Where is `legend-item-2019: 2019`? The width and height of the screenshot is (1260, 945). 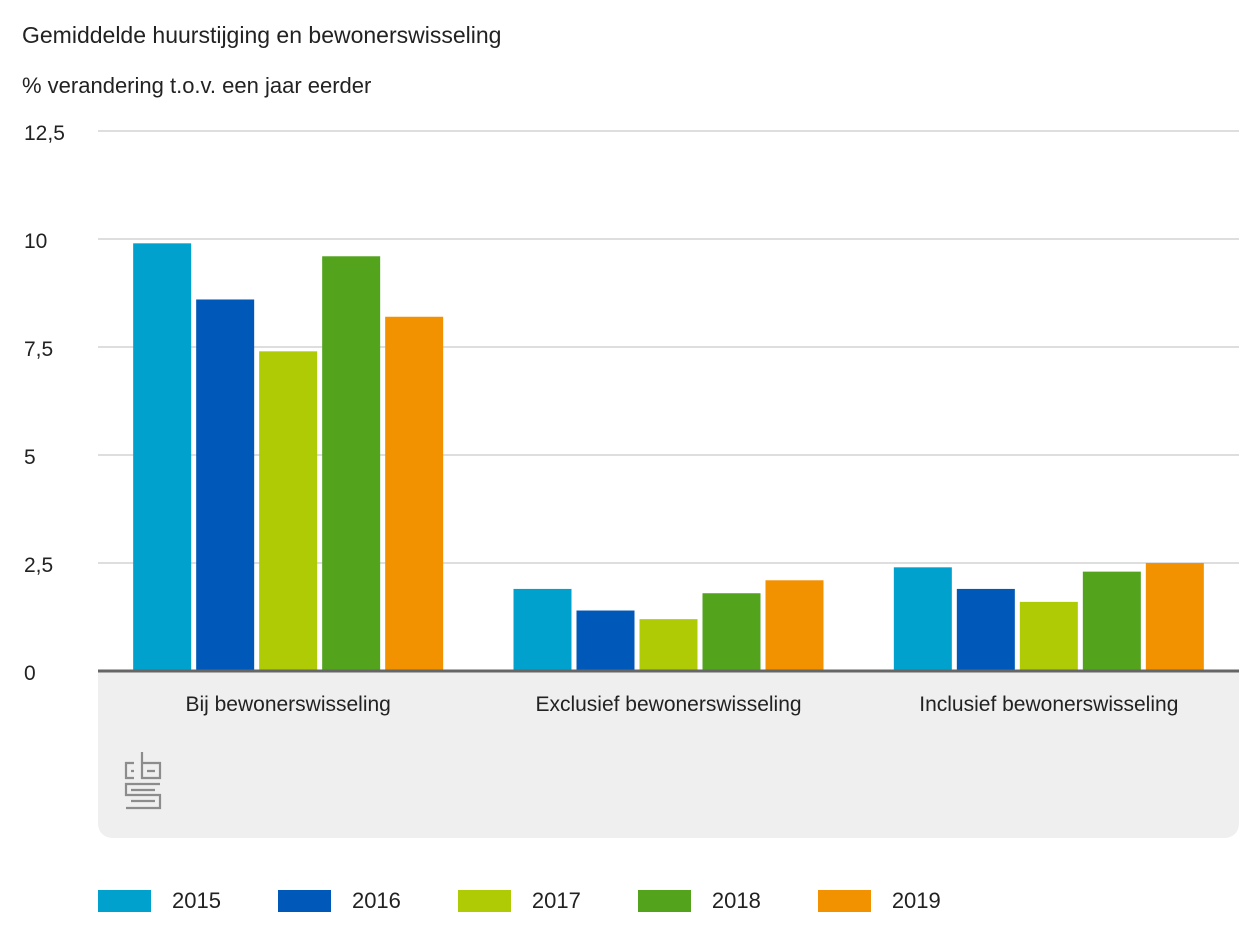
legend-item-2019: 2019 is located at coordinates (879, 901).